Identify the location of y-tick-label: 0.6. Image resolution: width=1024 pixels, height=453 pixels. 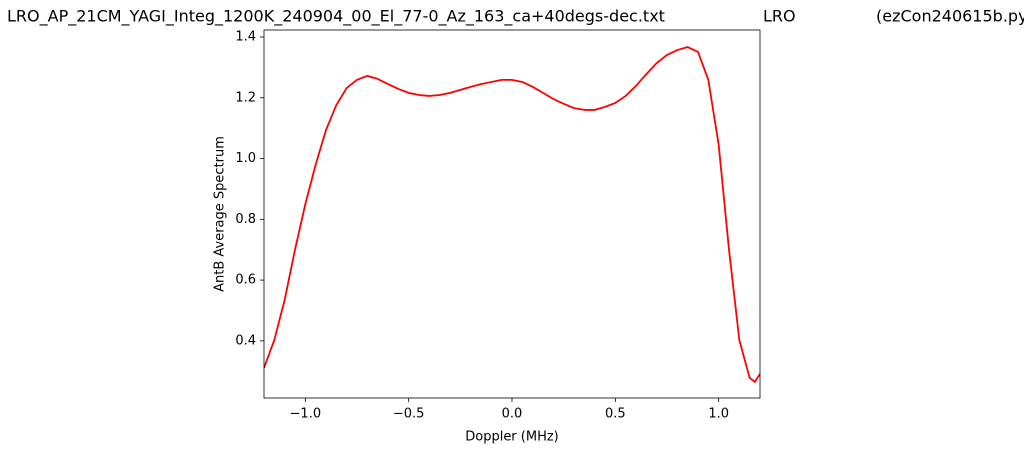
(245, 280).